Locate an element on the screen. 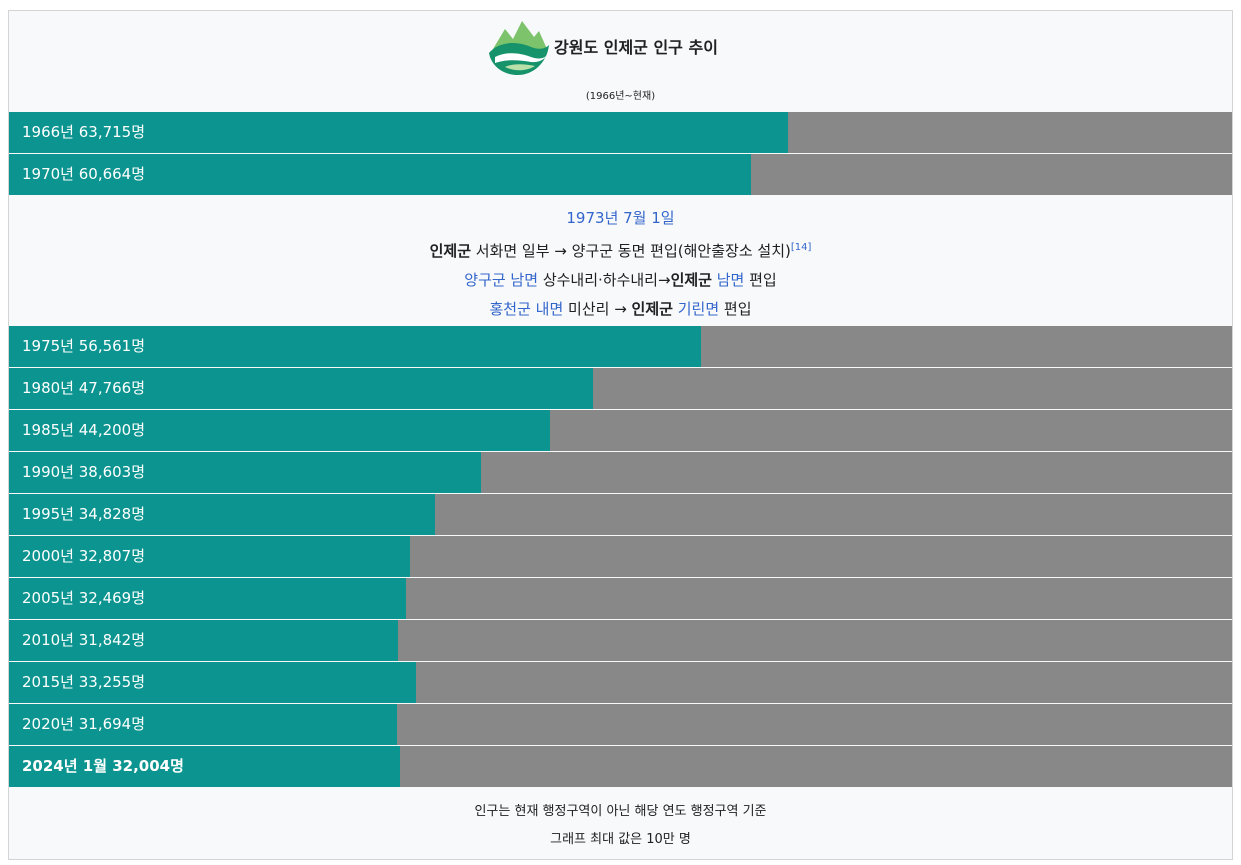  bar-row: 2000년 32,807명 is located at coordinates (620, 556).